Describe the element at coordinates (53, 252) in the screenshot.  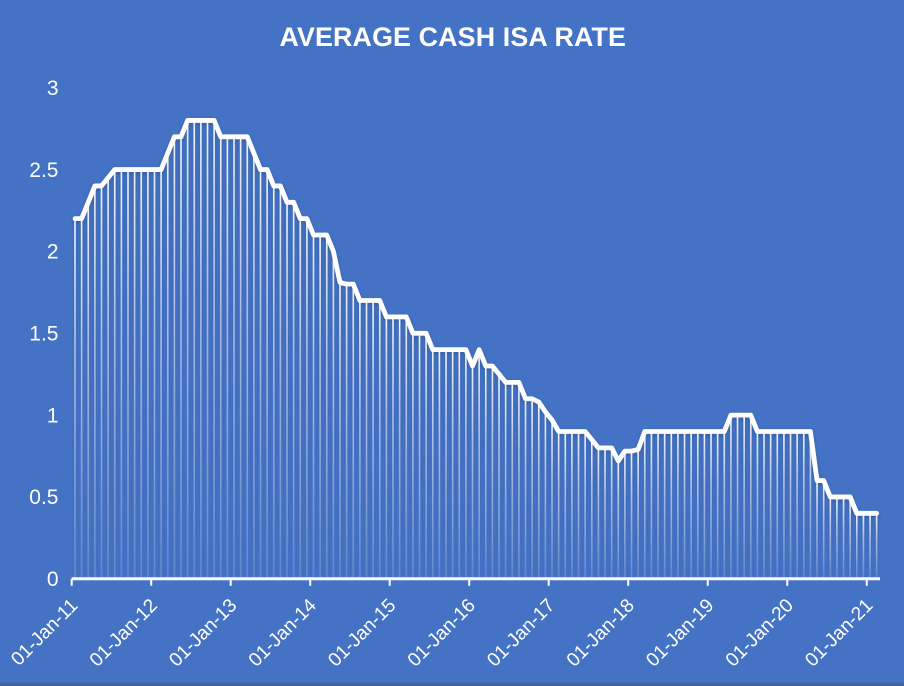
I see `svg-text: 2` at that location.